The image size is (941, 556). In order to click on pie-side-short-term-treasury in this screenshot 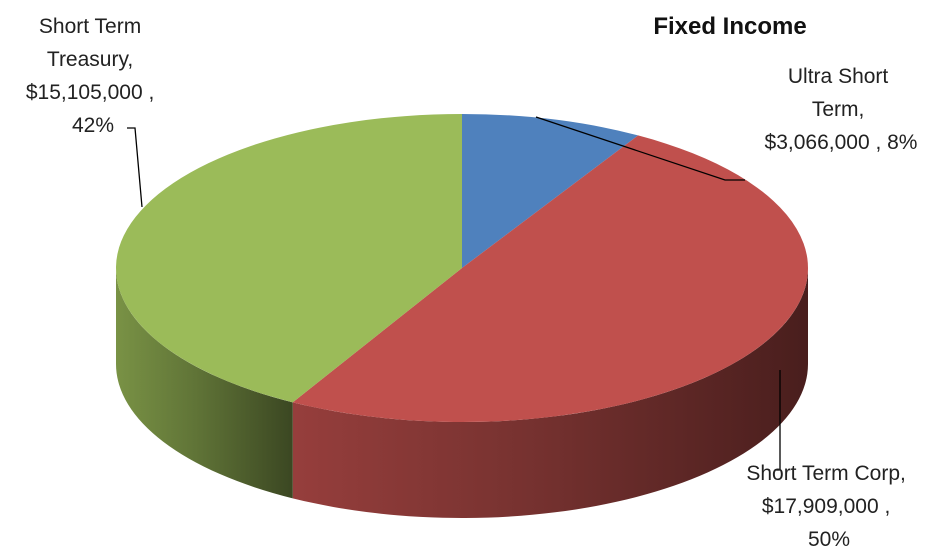, I will do `click(204, 383)`.